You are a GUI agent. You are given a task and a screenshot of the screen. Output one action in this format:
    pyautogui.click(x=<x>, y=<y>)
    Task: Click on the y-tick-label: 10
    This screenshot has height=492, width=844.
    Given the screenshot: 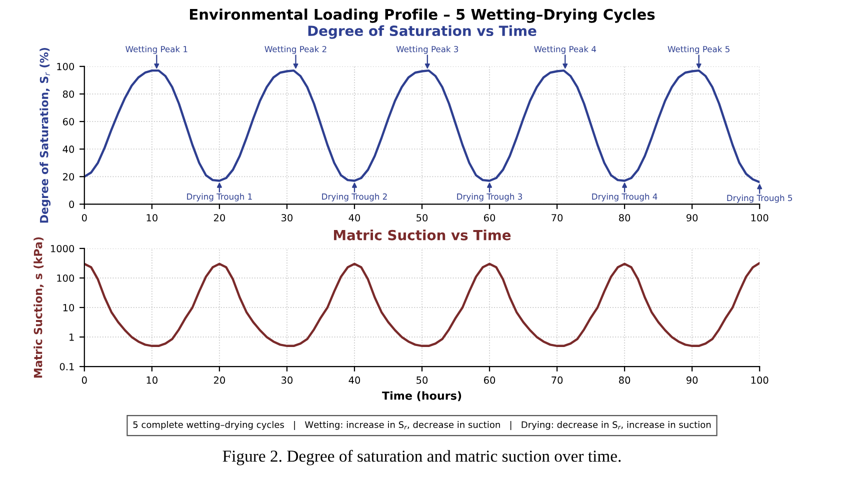 What is the action you would take?
    pyautogui.click(x=68, y=308)
    